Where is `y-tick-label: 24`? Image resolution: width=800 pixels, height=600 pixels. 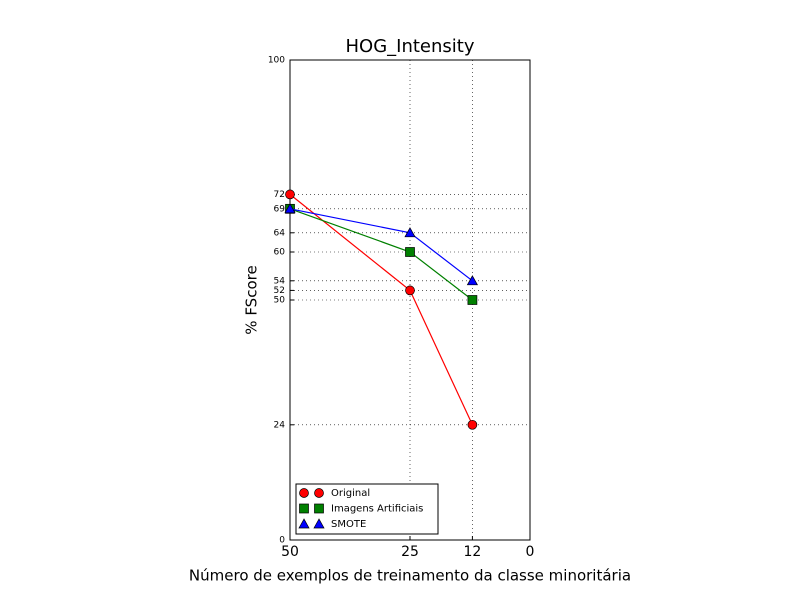
y-tick-label: 24 is located at coordinates (280, 425).